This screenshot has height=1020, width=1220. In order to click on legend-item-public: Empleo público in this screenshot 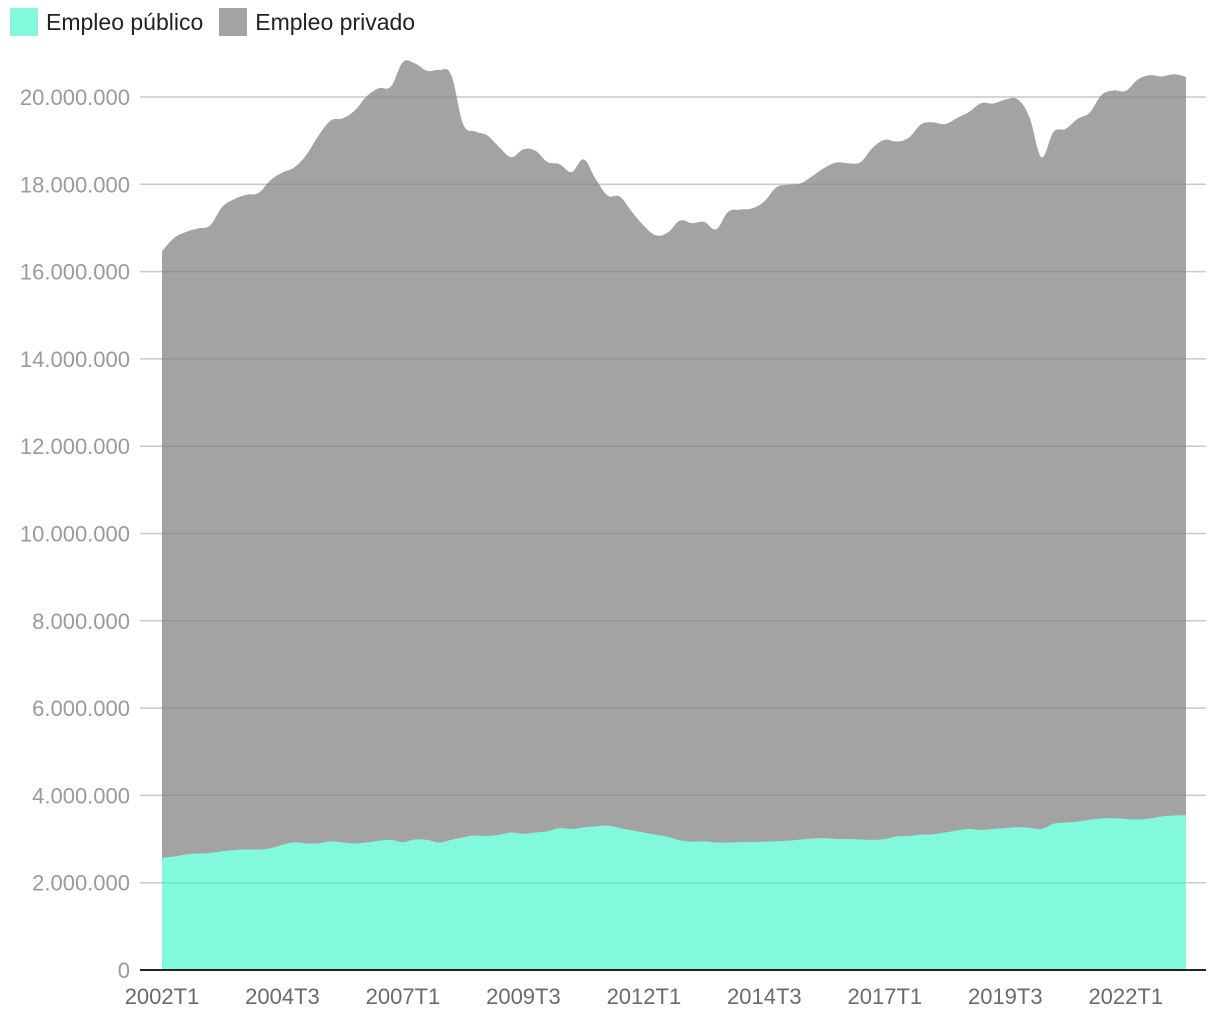, I will do `click(106, 22)`.